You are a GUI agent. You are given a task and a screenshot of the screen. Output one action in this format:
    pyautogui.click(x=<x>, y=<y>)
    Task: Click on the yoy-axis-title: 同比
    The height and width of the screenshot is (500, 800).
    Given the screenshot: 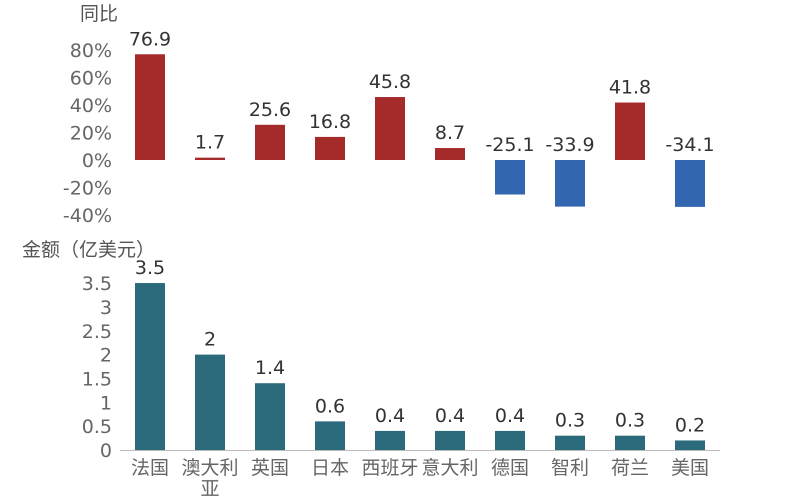 What is the action you would take?
    pyautogui.click(x=99, y=14)
    